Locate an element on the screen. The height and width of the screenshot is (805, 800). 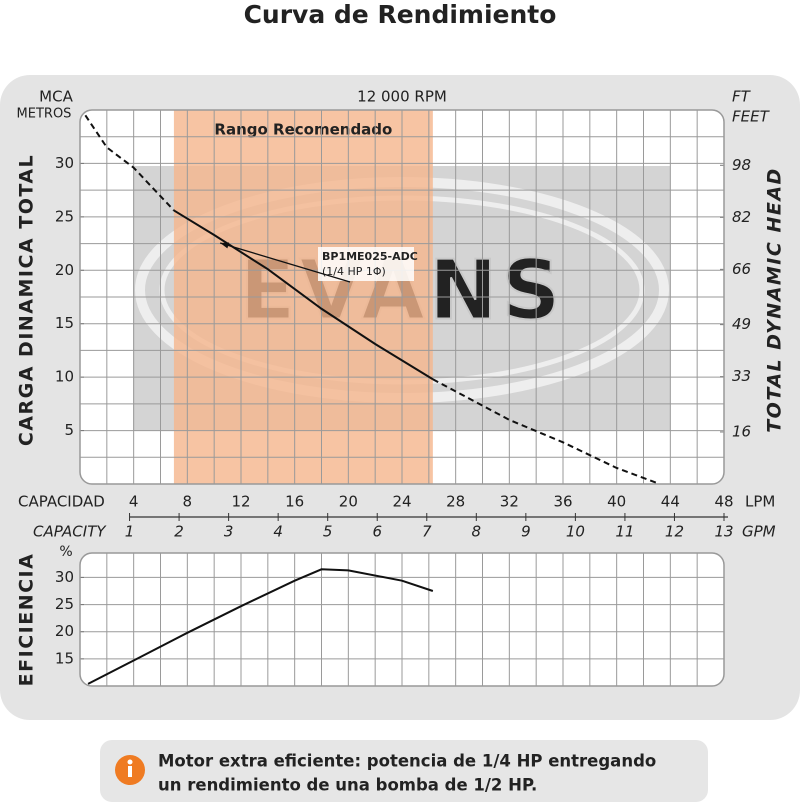
x-tick-label: 24 is located at coordinates (401, 502).